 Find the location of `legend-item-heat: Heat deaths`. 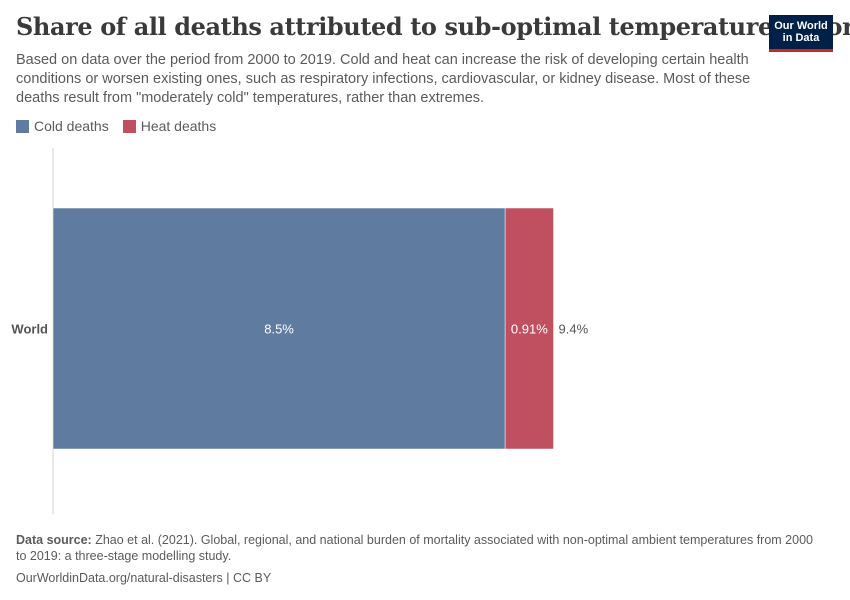

legend-item-heat: Heat deaths is located at coordinates (169, 126).